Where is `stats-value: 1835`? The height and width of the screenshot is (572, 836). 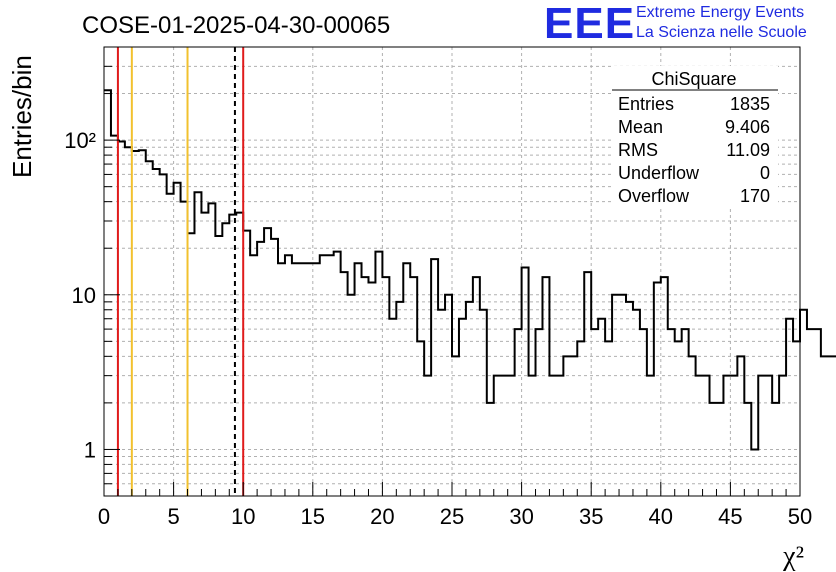 stats-value: 1835 is located at coordinates (750, 104).